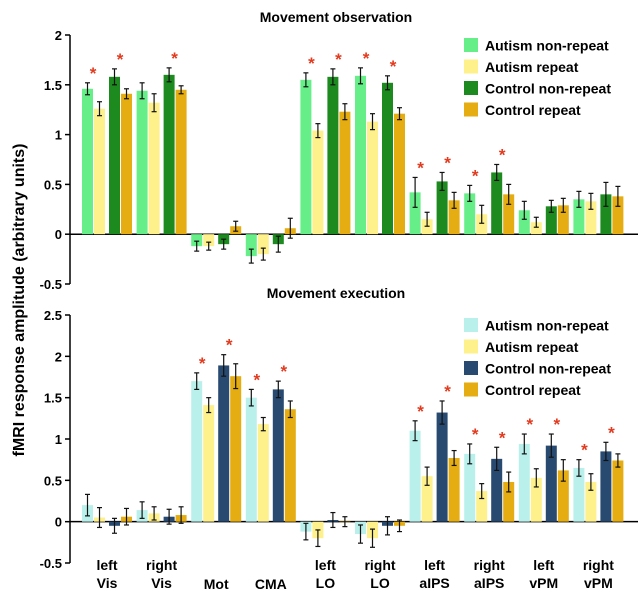 This screenshot has width=640, height=597. What do you see at coordinates (107, 574) in the screenshot?
I see `category-label-left-vis: left Vis` at bounding box center [107, 574].